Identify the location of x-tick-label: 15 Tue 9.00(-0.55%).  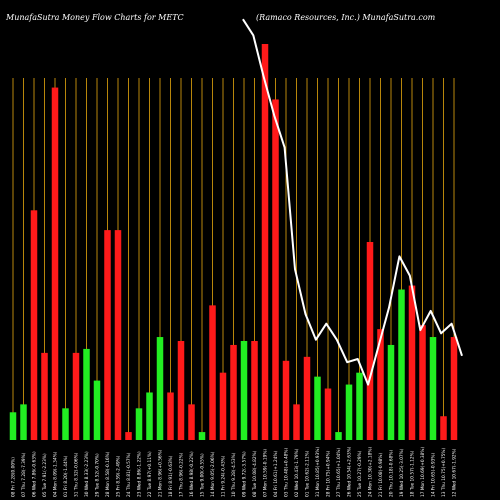
(203, 475).